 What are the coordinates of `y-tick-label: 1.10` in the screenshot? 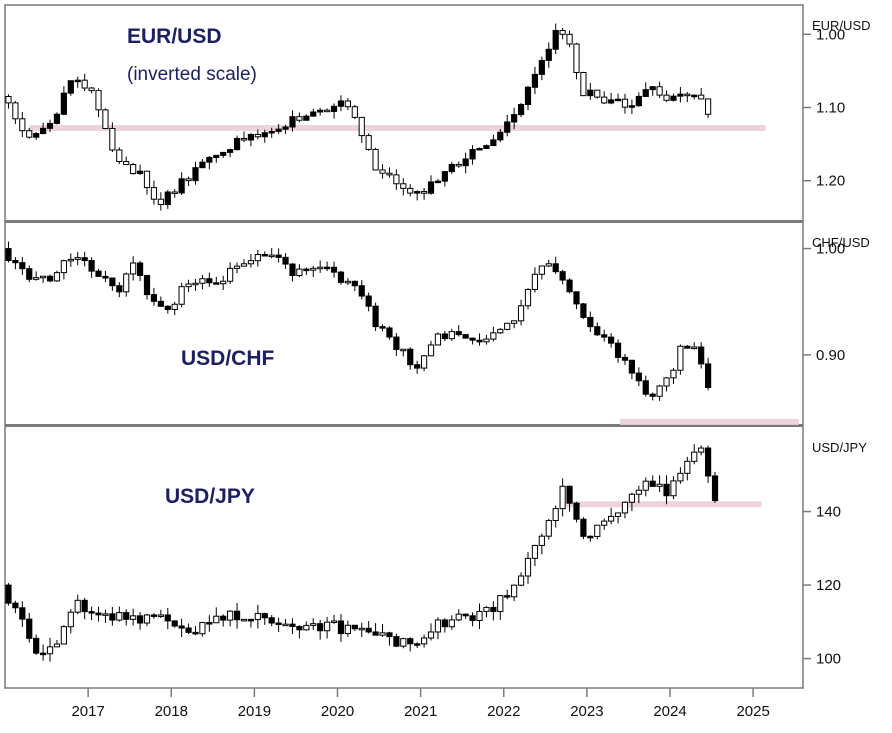 It's located at (830, 108).